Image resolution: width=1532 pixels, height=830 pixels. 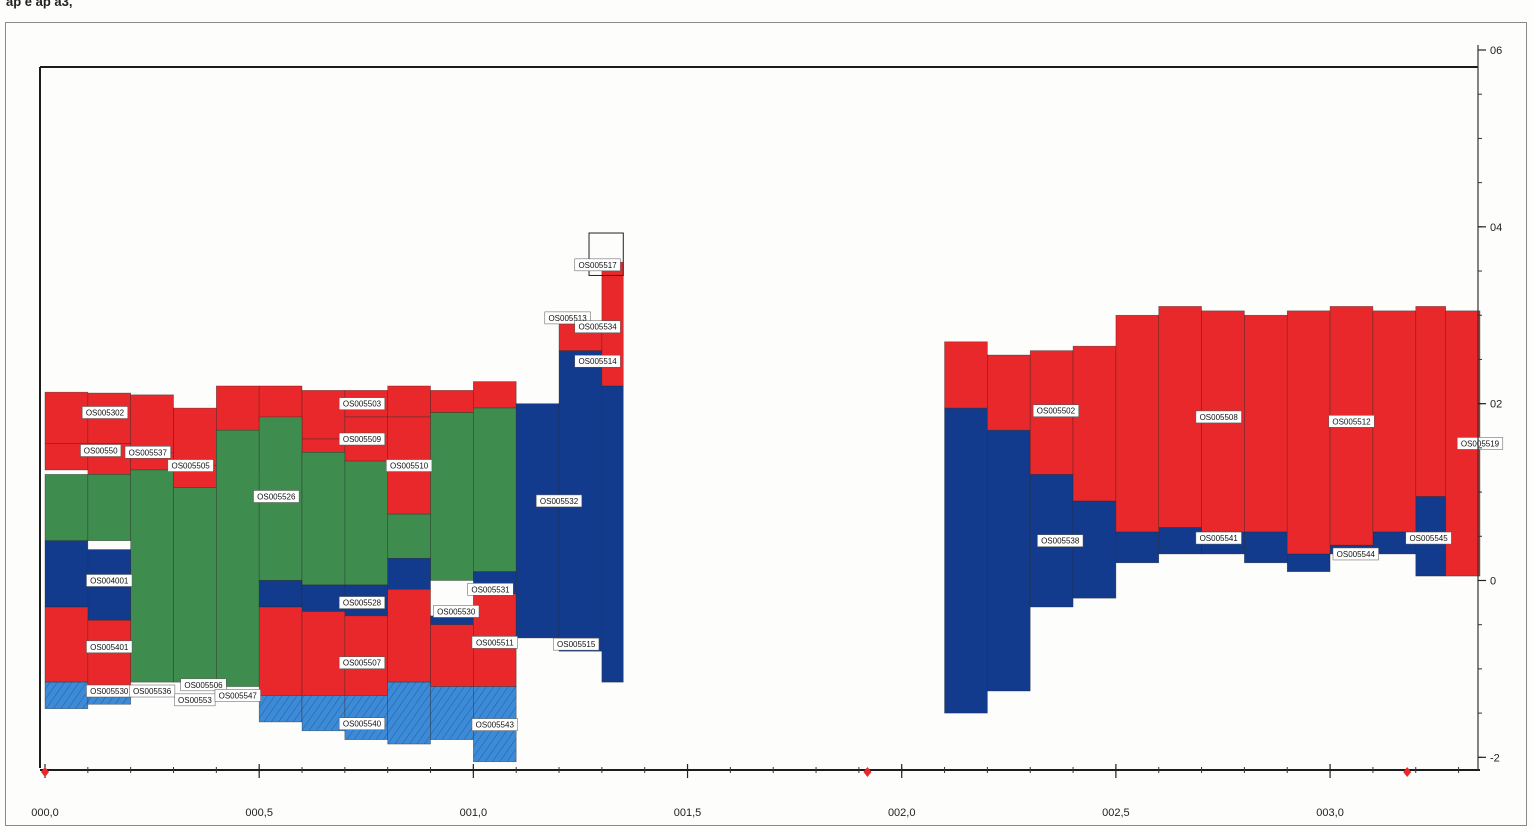 I want to click on segment-label-text: OS005401, so click(x=109, y=647).